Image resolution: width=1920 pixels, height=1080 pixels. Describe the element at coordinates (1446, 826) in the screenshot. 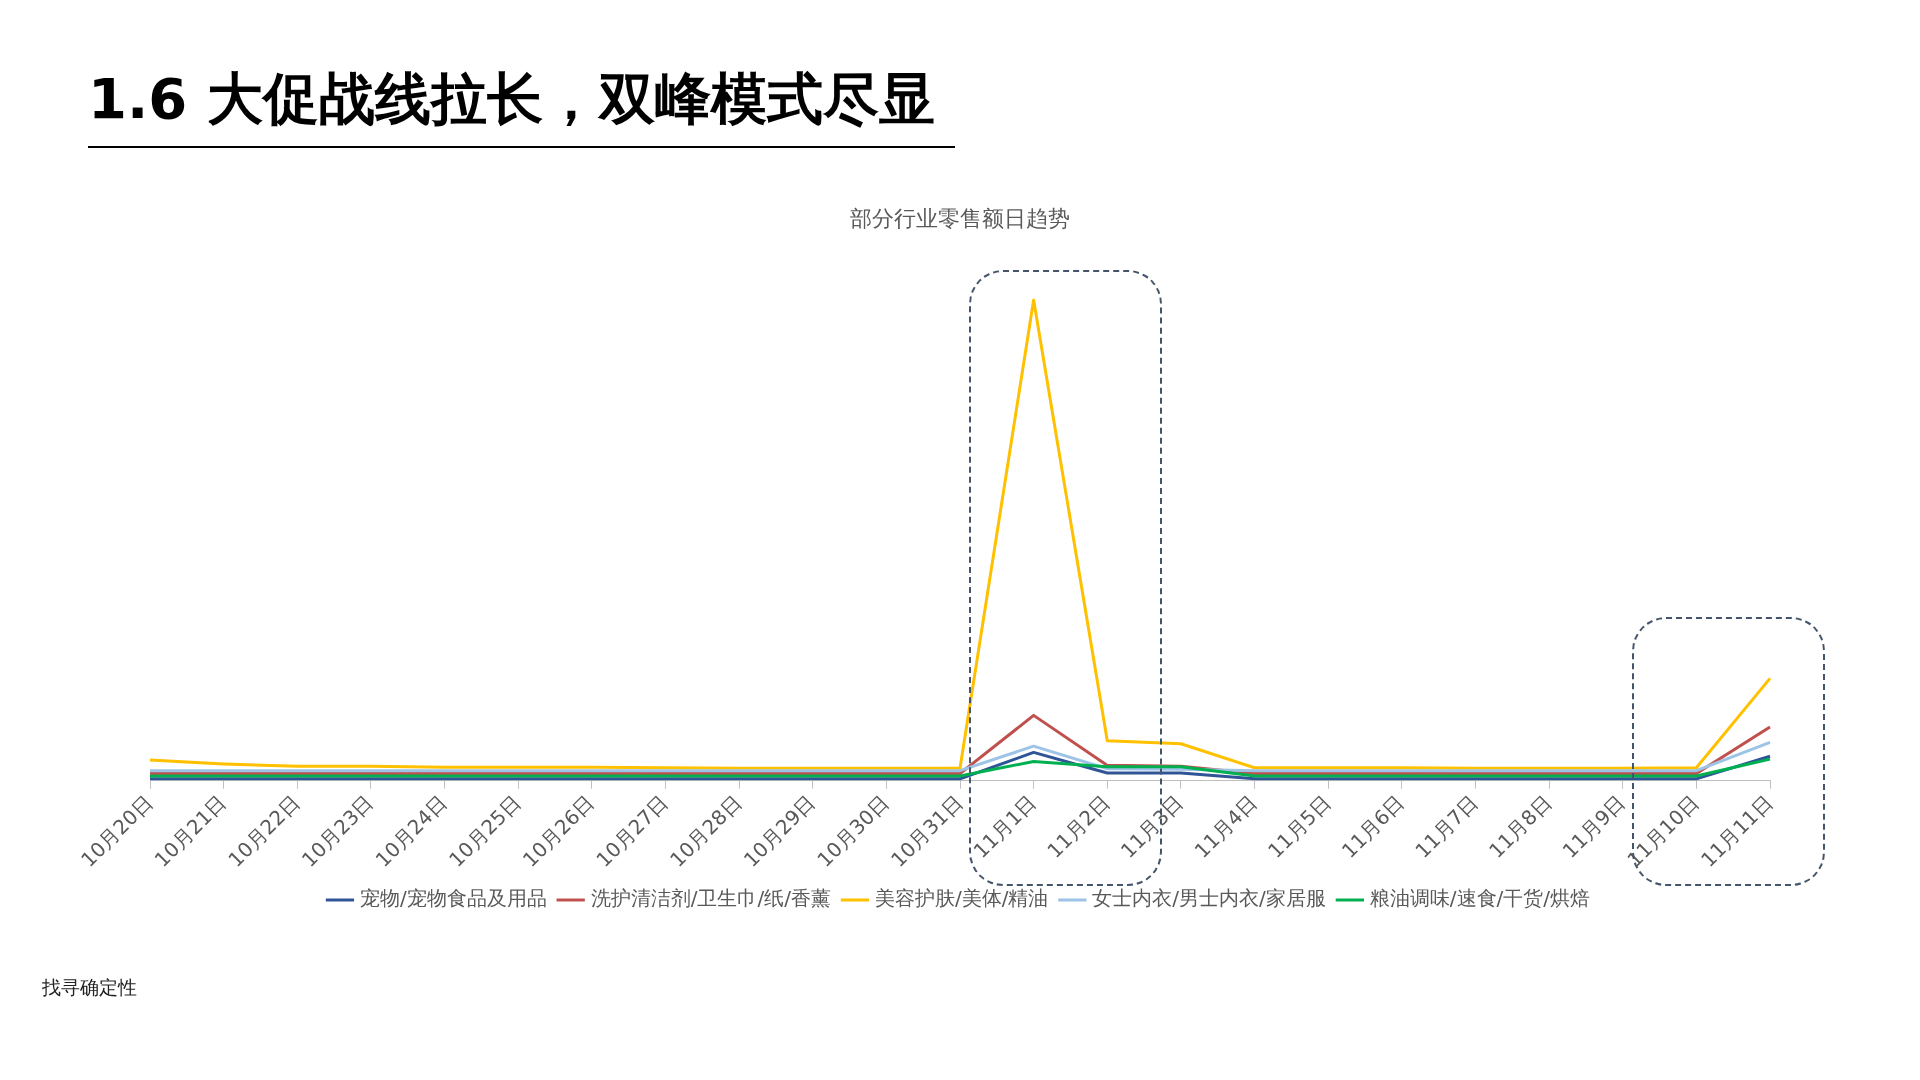

I see `x-tick-label: 11月7日` at that location.